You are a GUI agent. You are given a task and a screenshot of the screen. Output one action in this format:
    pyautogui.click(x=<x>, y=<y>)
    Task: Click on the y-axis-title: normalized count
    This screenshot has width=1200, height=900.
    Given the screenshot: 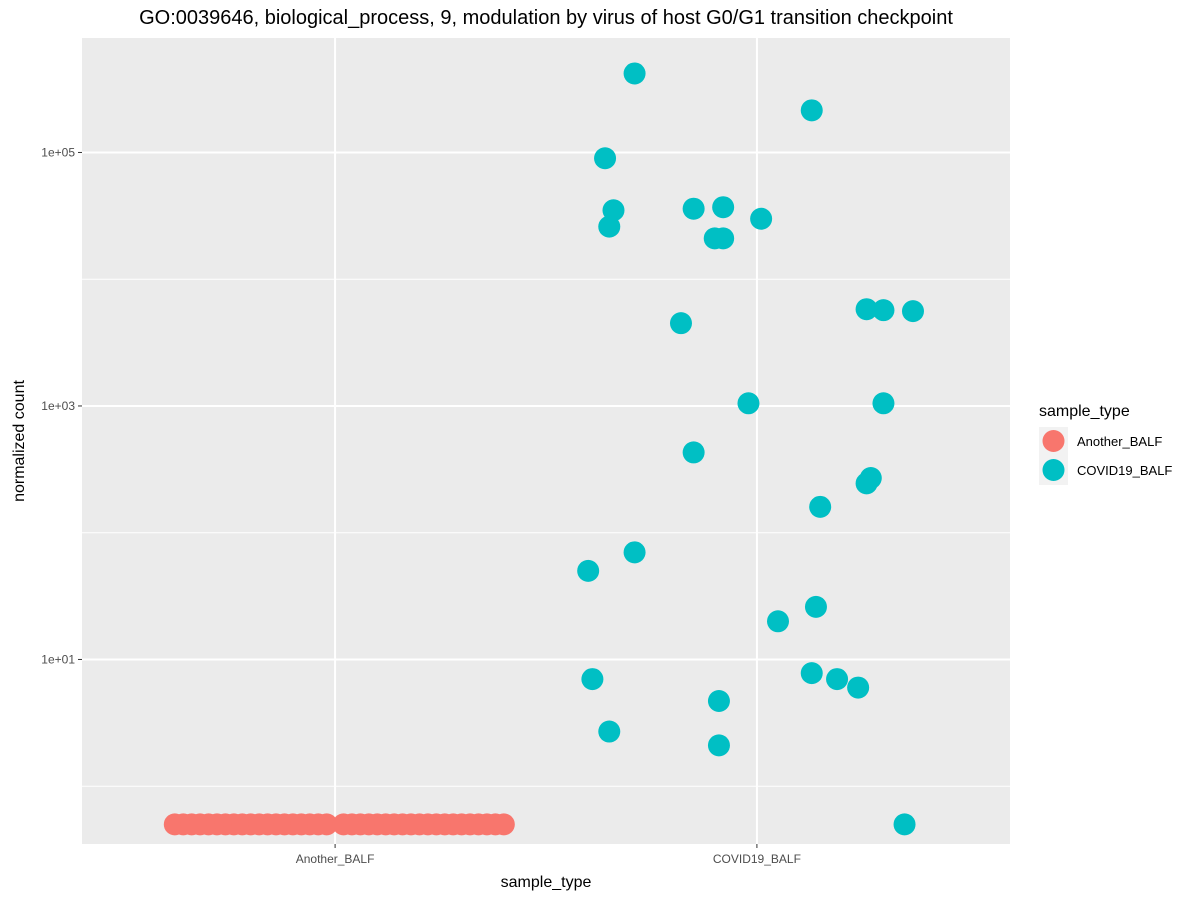 What is the action you would take?
    pyautogui.click(x=19, y=441)
    